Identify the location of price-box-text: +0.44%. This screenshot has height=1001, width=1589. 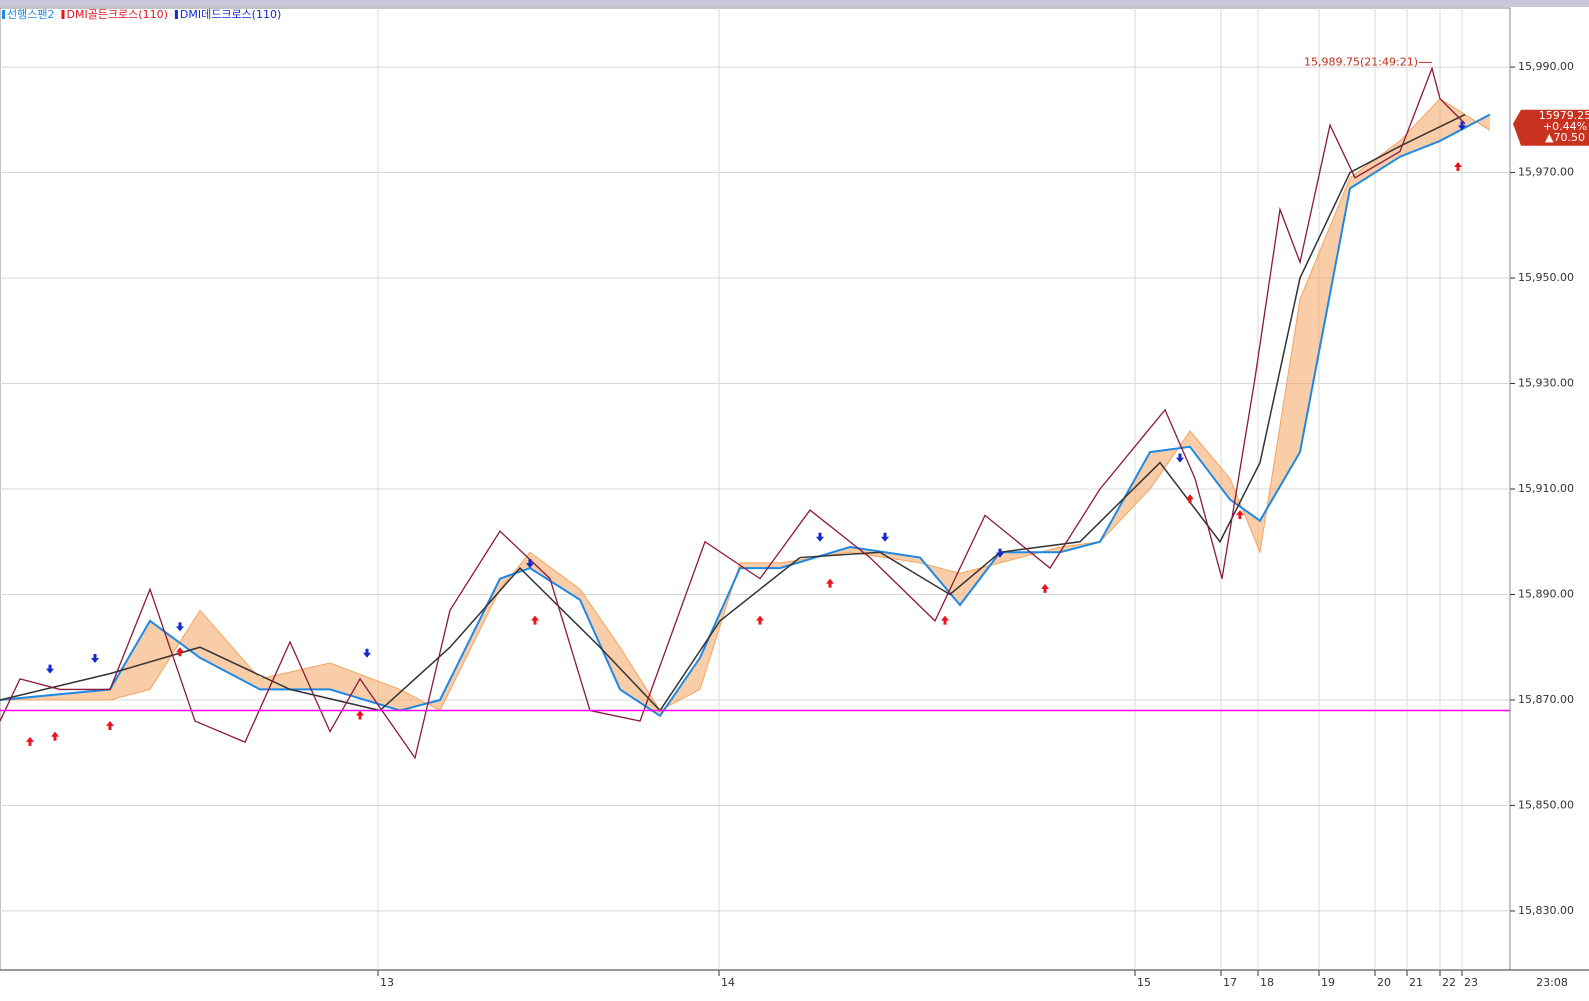
(1565, 126).